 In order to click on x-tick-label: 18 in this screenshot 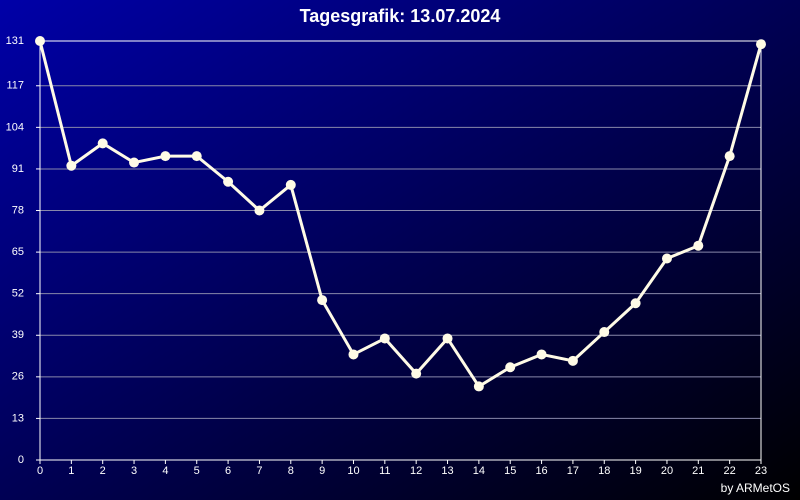, I will do `click(604, 471)`.